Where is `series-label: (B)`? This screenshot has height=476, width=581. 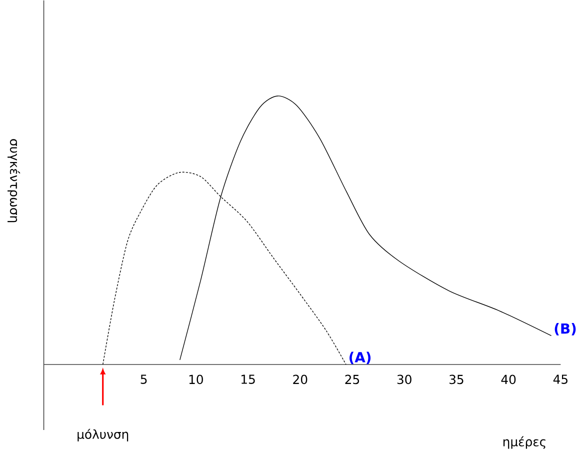
series-label: (B) is located at coordinates (565, 329).